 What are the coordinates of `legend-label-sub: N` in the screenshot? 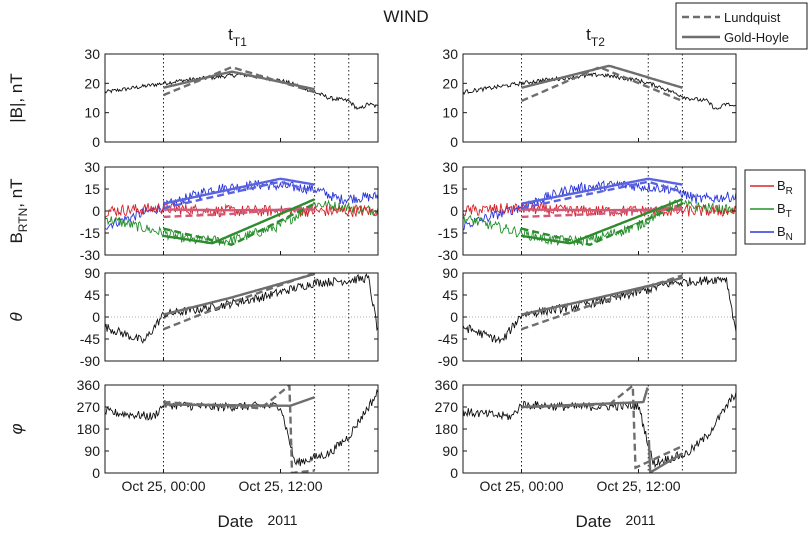 It's located at (789, 237).